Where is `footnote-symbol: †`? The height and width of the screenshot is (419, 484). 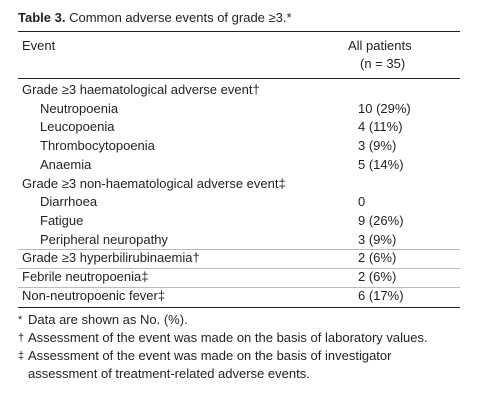
footnote-symbol: † is located at coordinates (21, 338).